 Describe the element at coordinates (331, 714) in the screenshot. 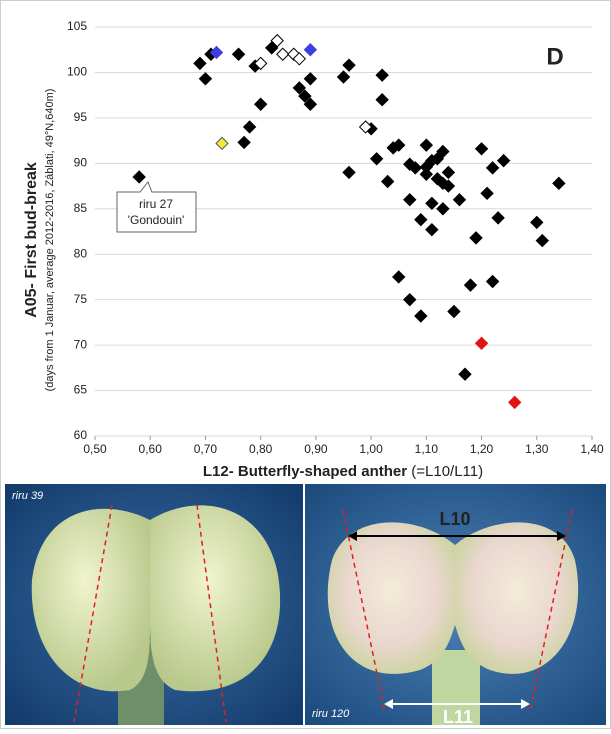

I see `photo-label: riru 120` at that location.